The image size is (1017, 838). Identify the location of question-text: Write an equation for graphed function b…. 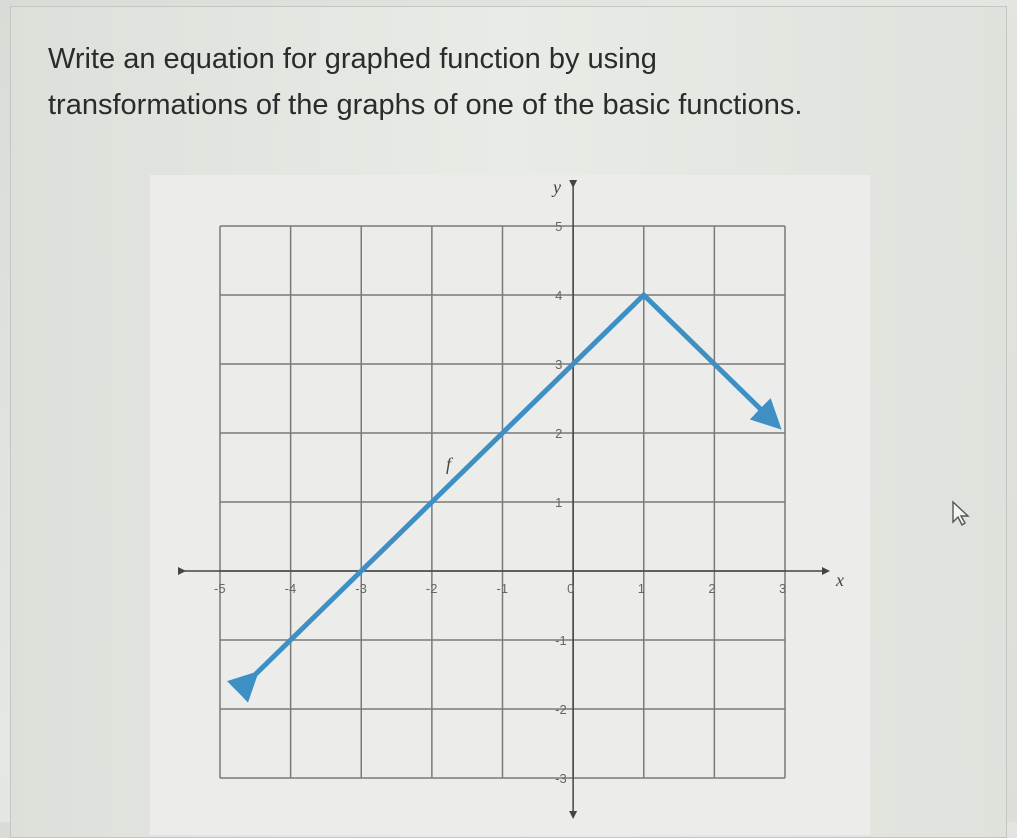
(518, 82).